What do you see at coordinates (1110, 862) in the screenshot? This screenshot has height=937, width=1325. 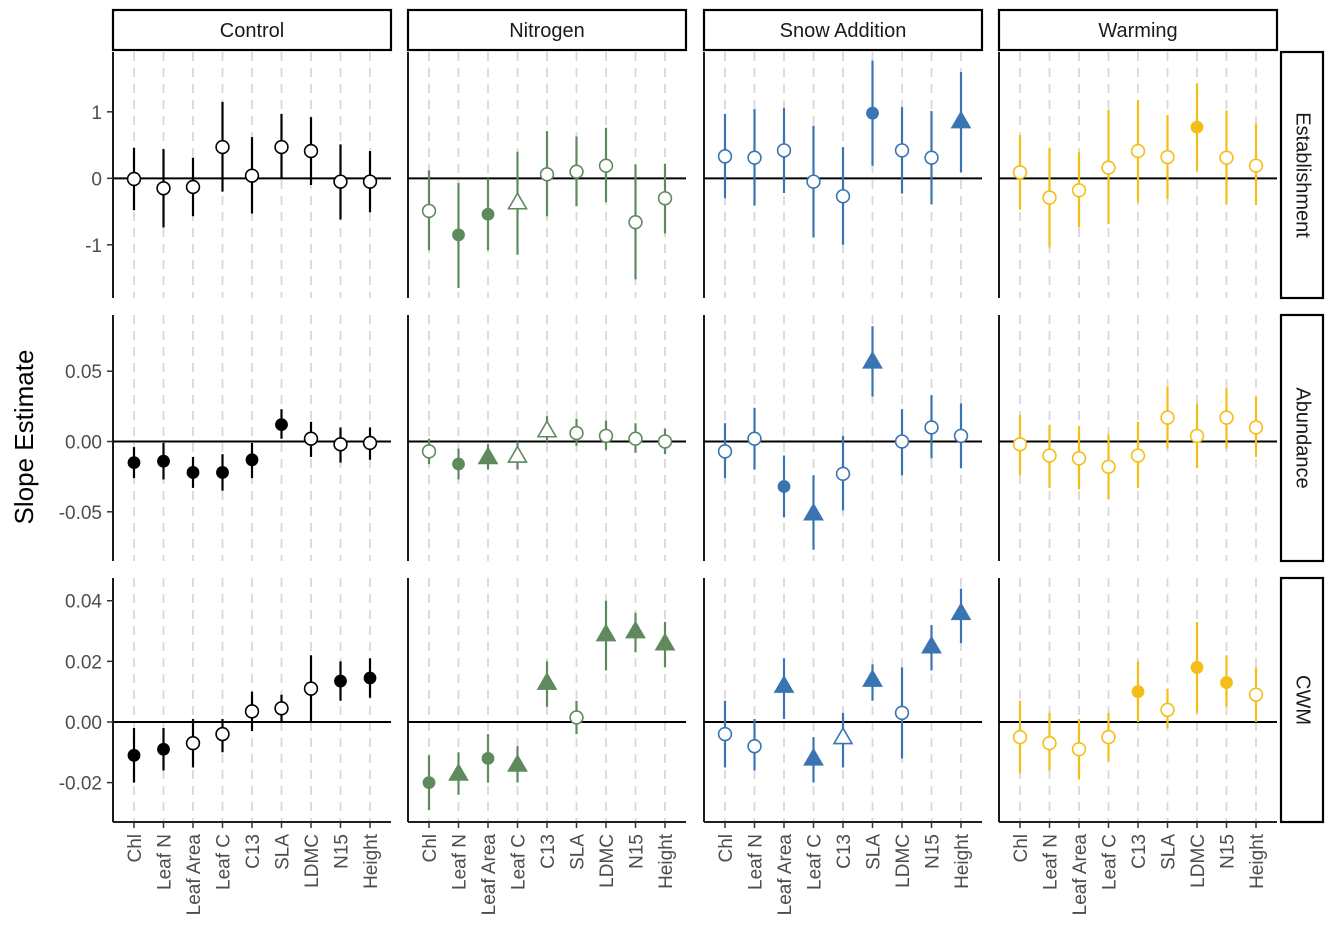 I see `x-tick-label-leaf-c: Leaf C` at bounding box center [1110, 862].